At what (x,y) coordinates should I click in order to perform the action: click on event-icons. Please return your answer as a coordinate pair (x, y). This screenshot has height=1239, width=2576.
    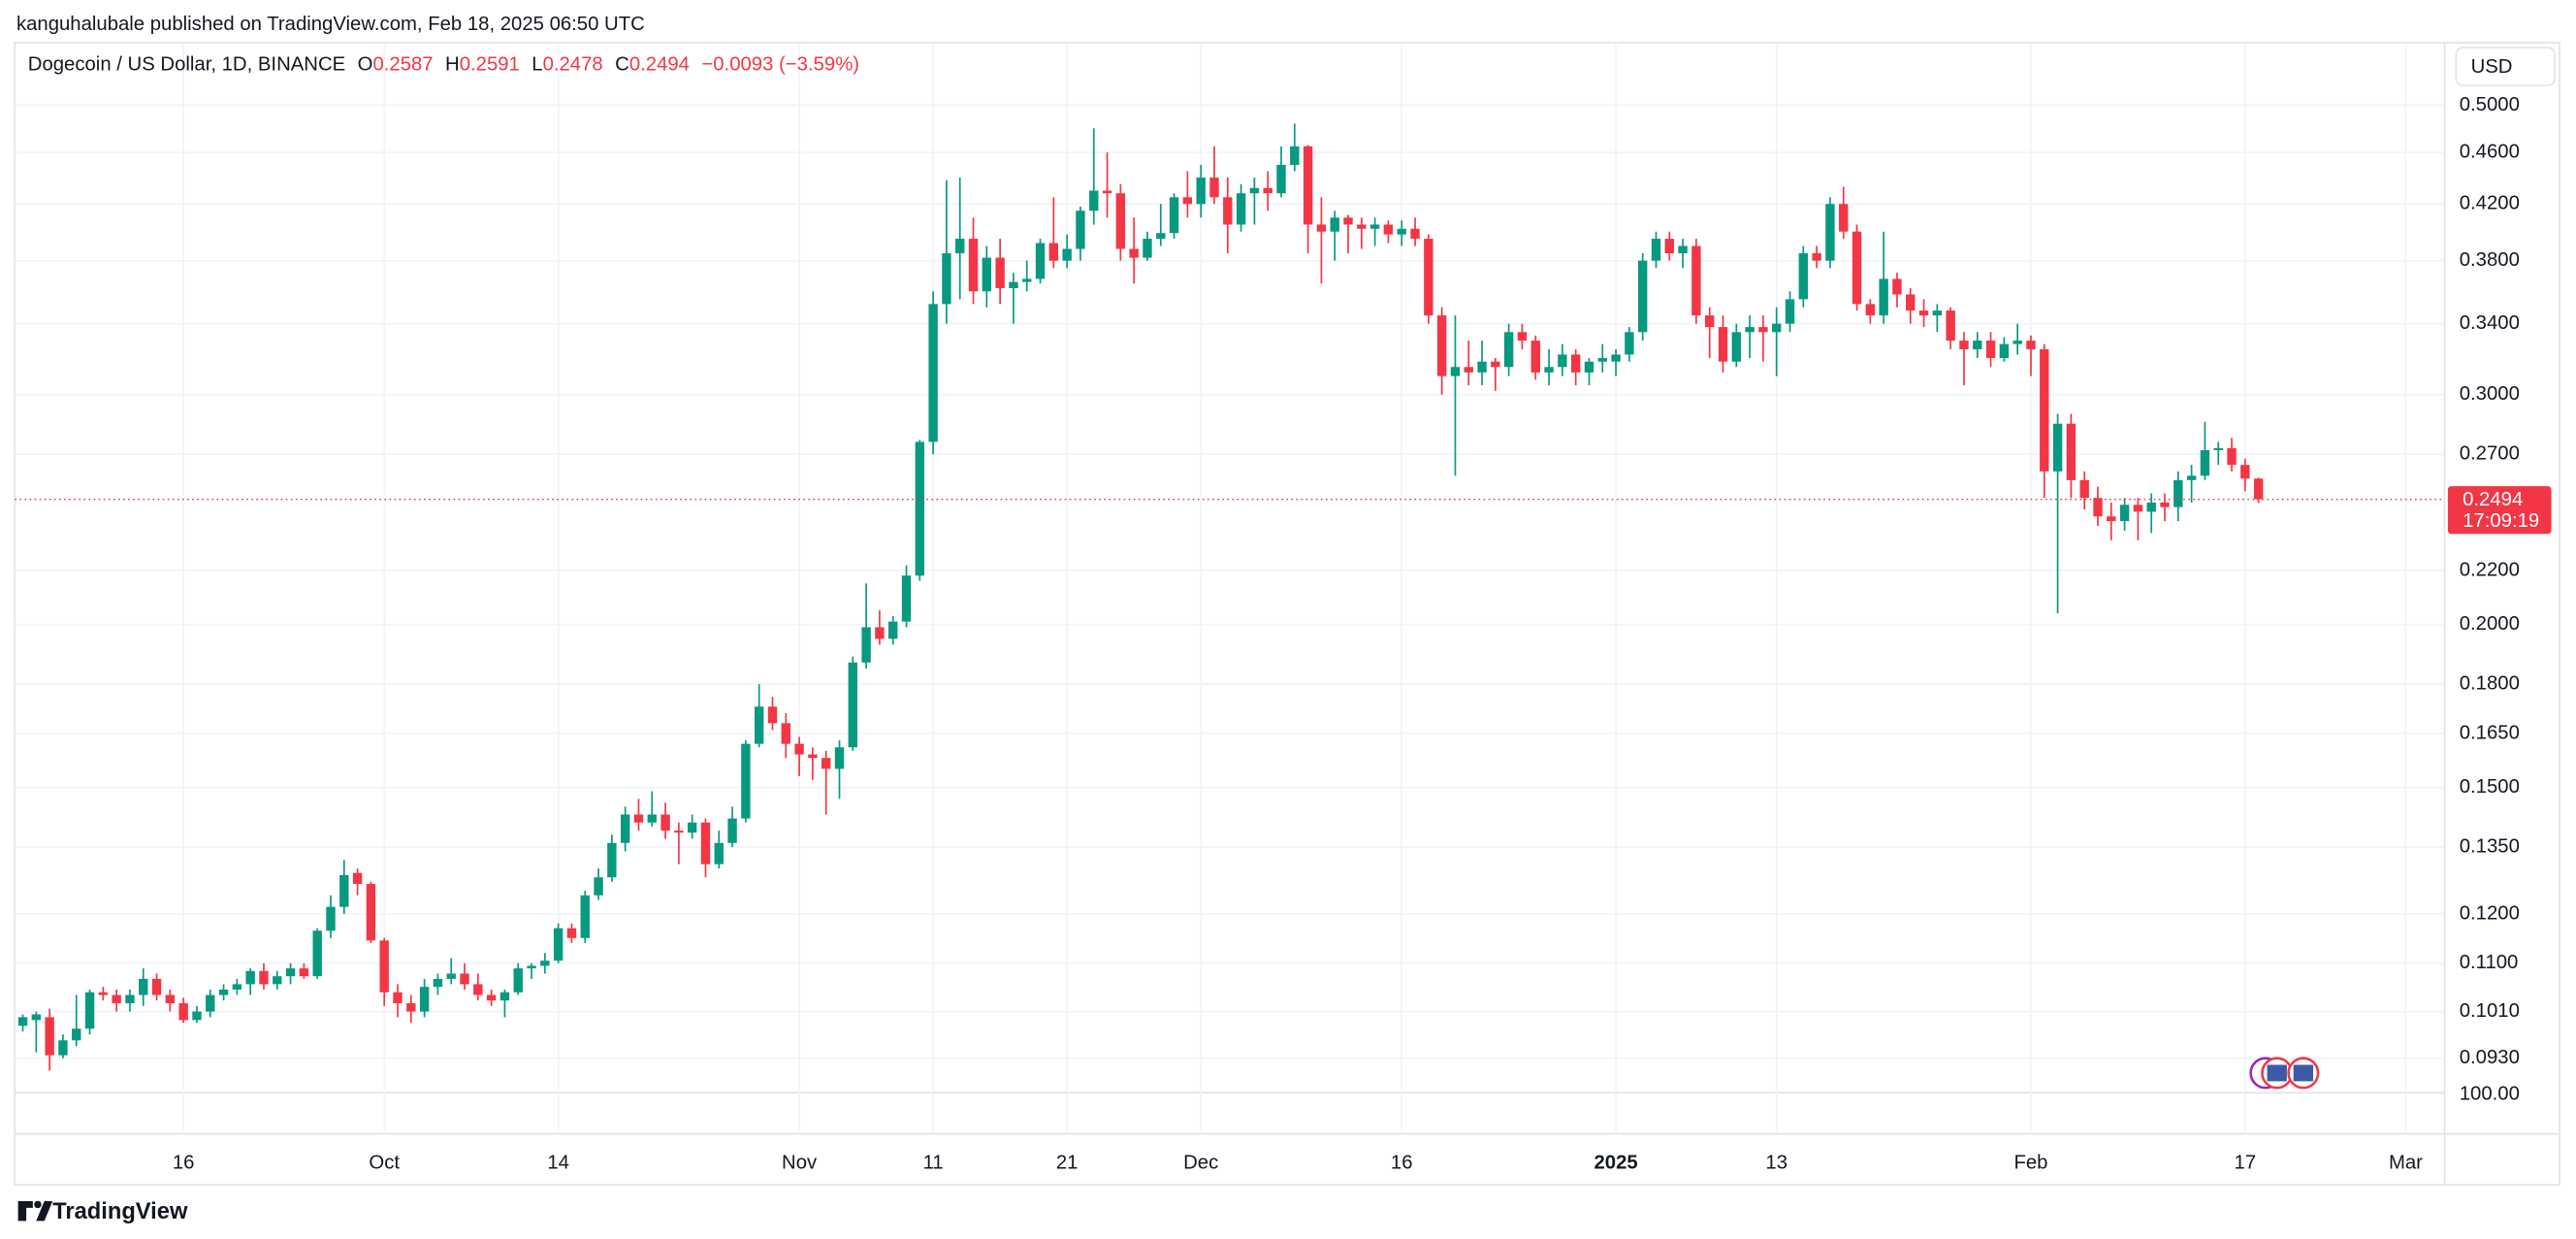
    Looking at the image, I should click on (2284, 1074).